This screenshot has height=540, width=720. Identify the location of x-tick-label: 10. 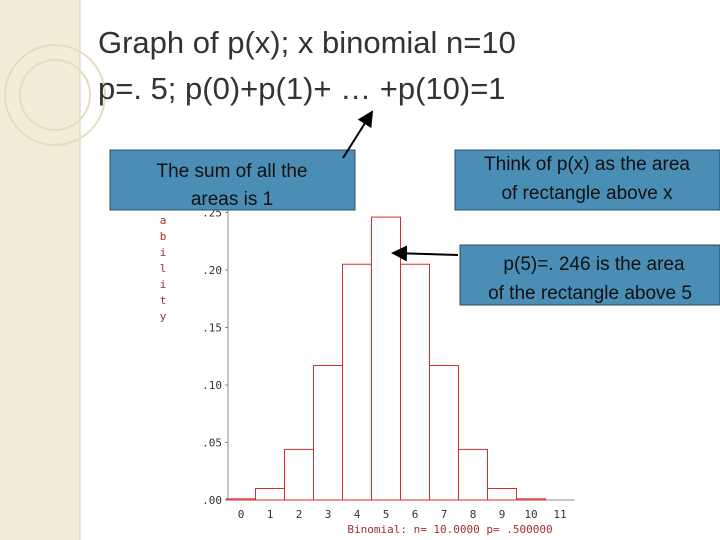
(530, 514).